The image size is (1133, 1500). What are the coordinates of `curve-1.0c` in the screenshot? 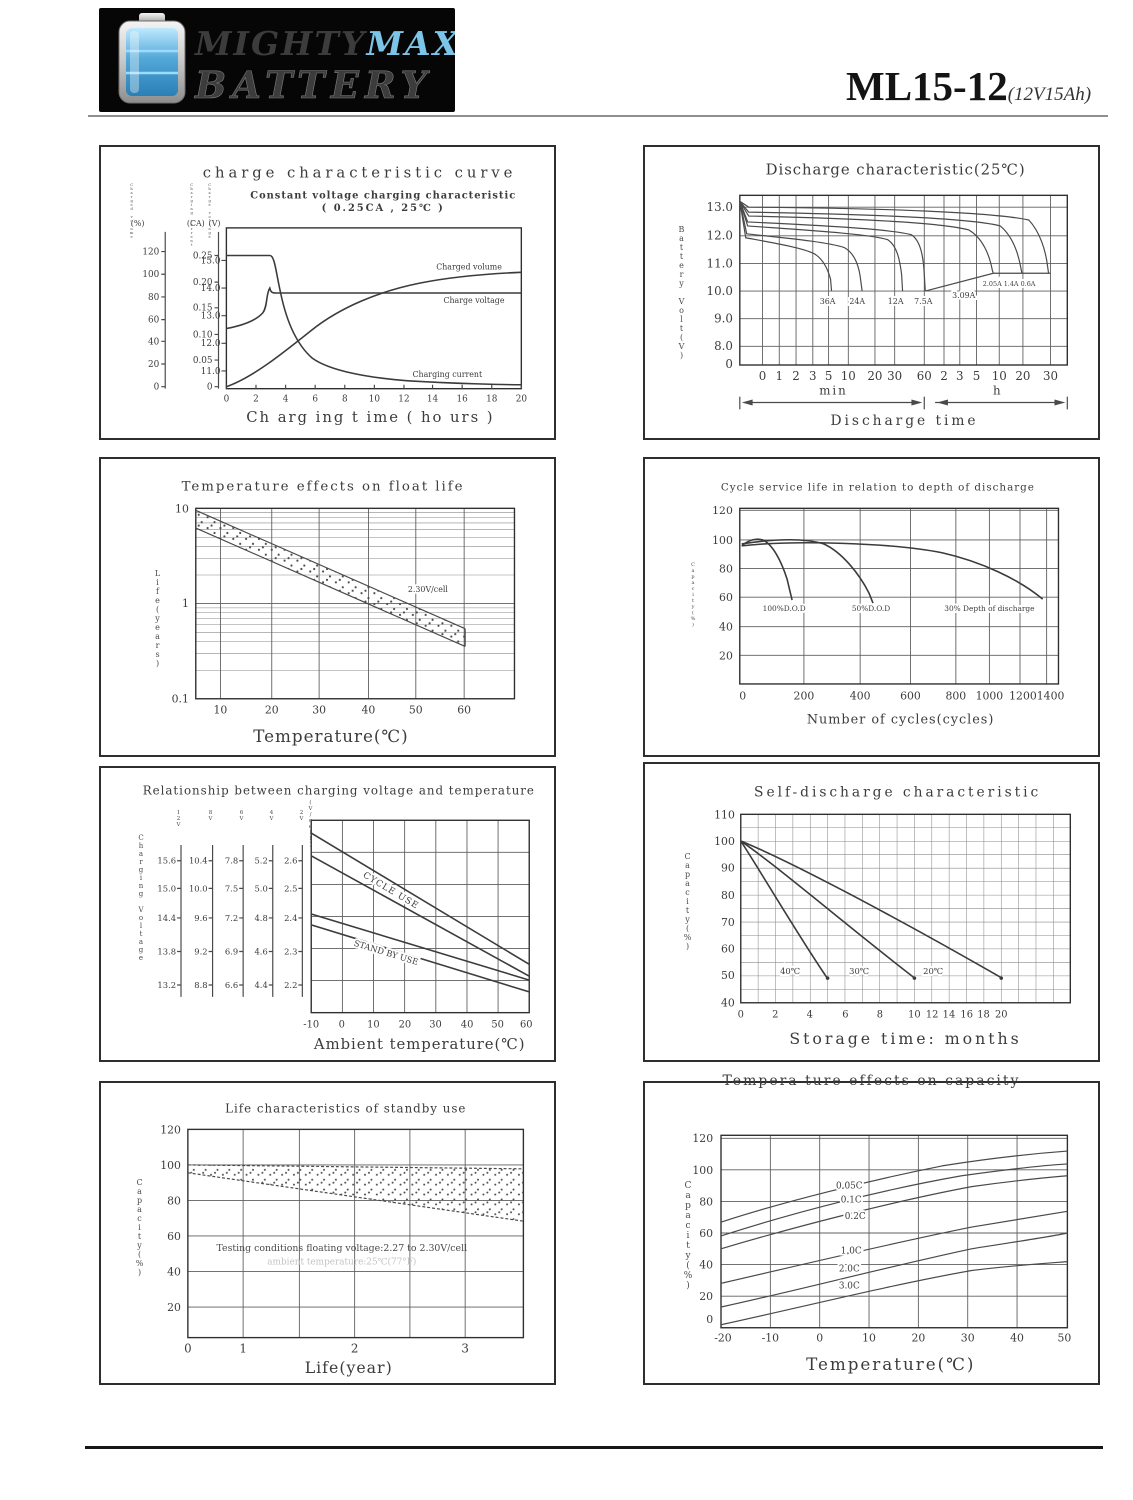 It's located at (894, 1247).